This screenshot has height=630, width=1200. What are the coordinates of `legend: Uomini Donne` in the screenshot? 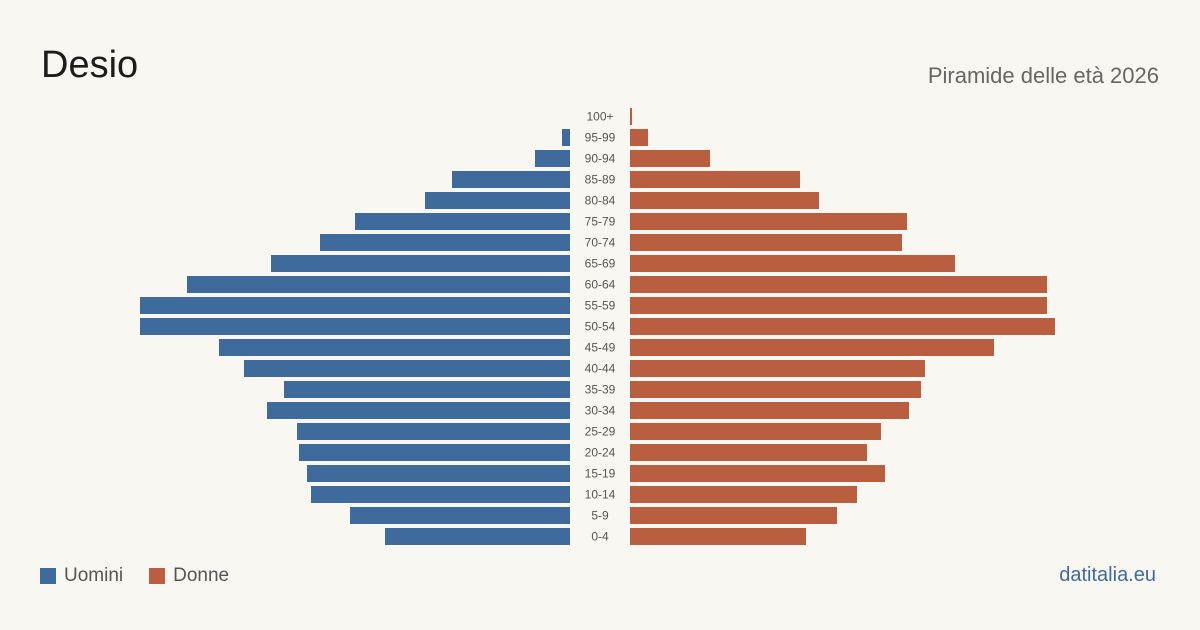 It's located at (147, 576).